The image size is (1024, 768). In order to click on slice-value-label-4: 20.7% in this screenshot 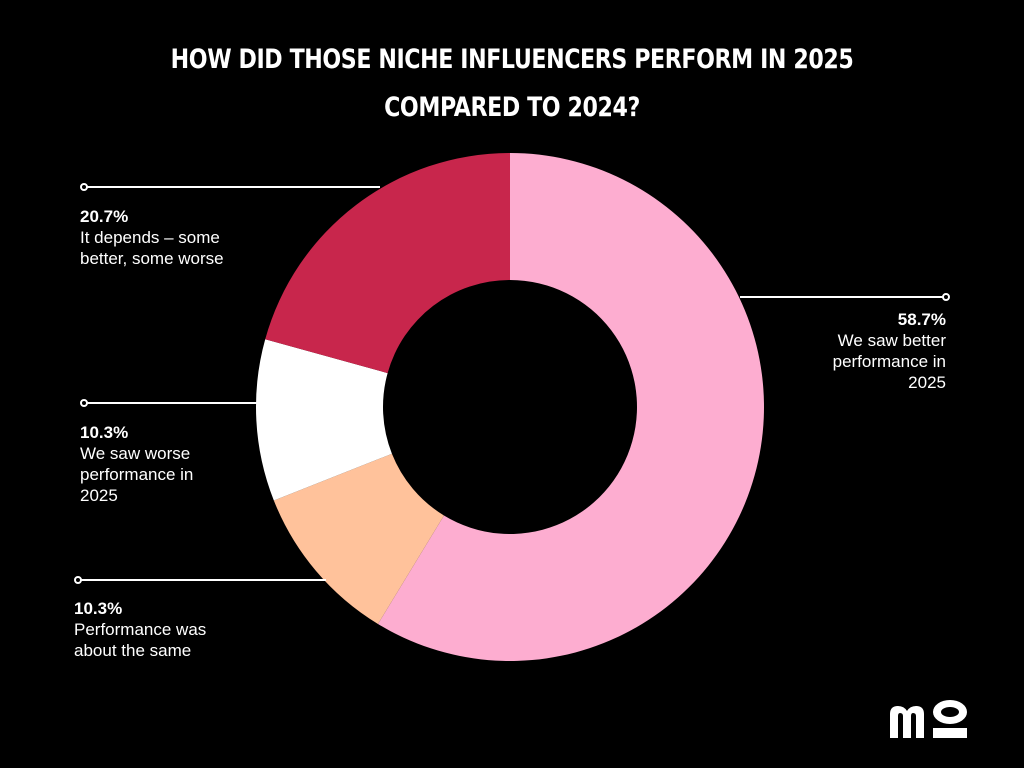, I will do `click(104, 216)`.